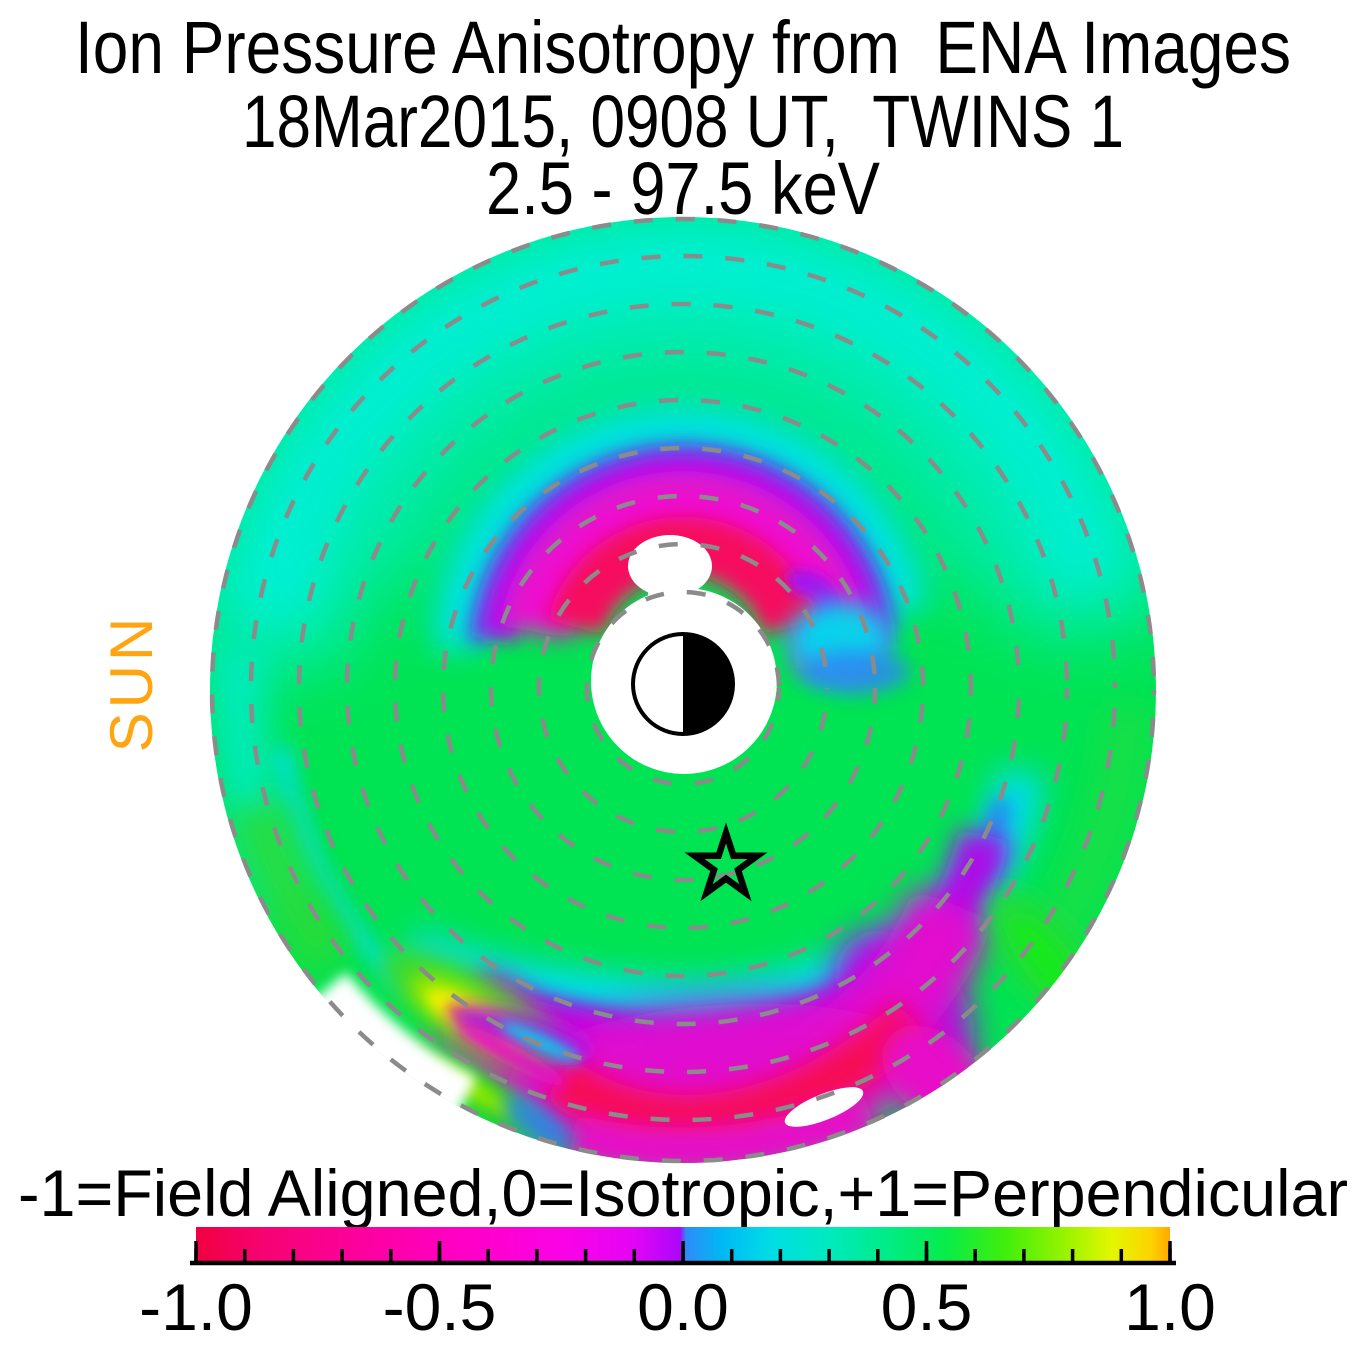  I want to click on title-line-1: Ion Pressure Anisotropy from ENA Images, so click(683, 47).